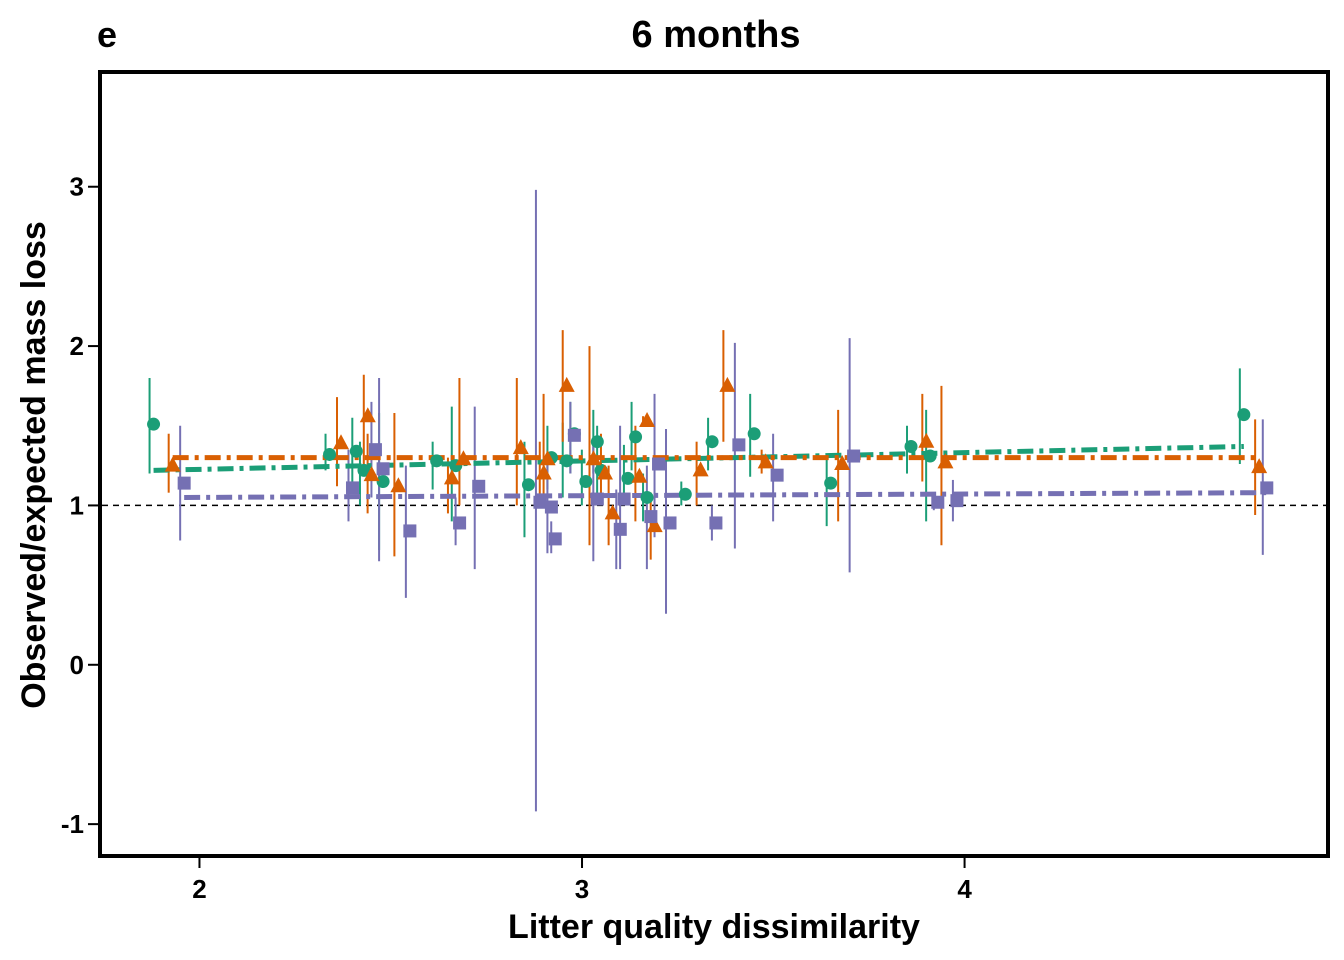 This screenshot has height=960, width=1344. Describe the element at coordinates (964, 889) in the screenshot. I see `x-tick-label: 4` at that location.